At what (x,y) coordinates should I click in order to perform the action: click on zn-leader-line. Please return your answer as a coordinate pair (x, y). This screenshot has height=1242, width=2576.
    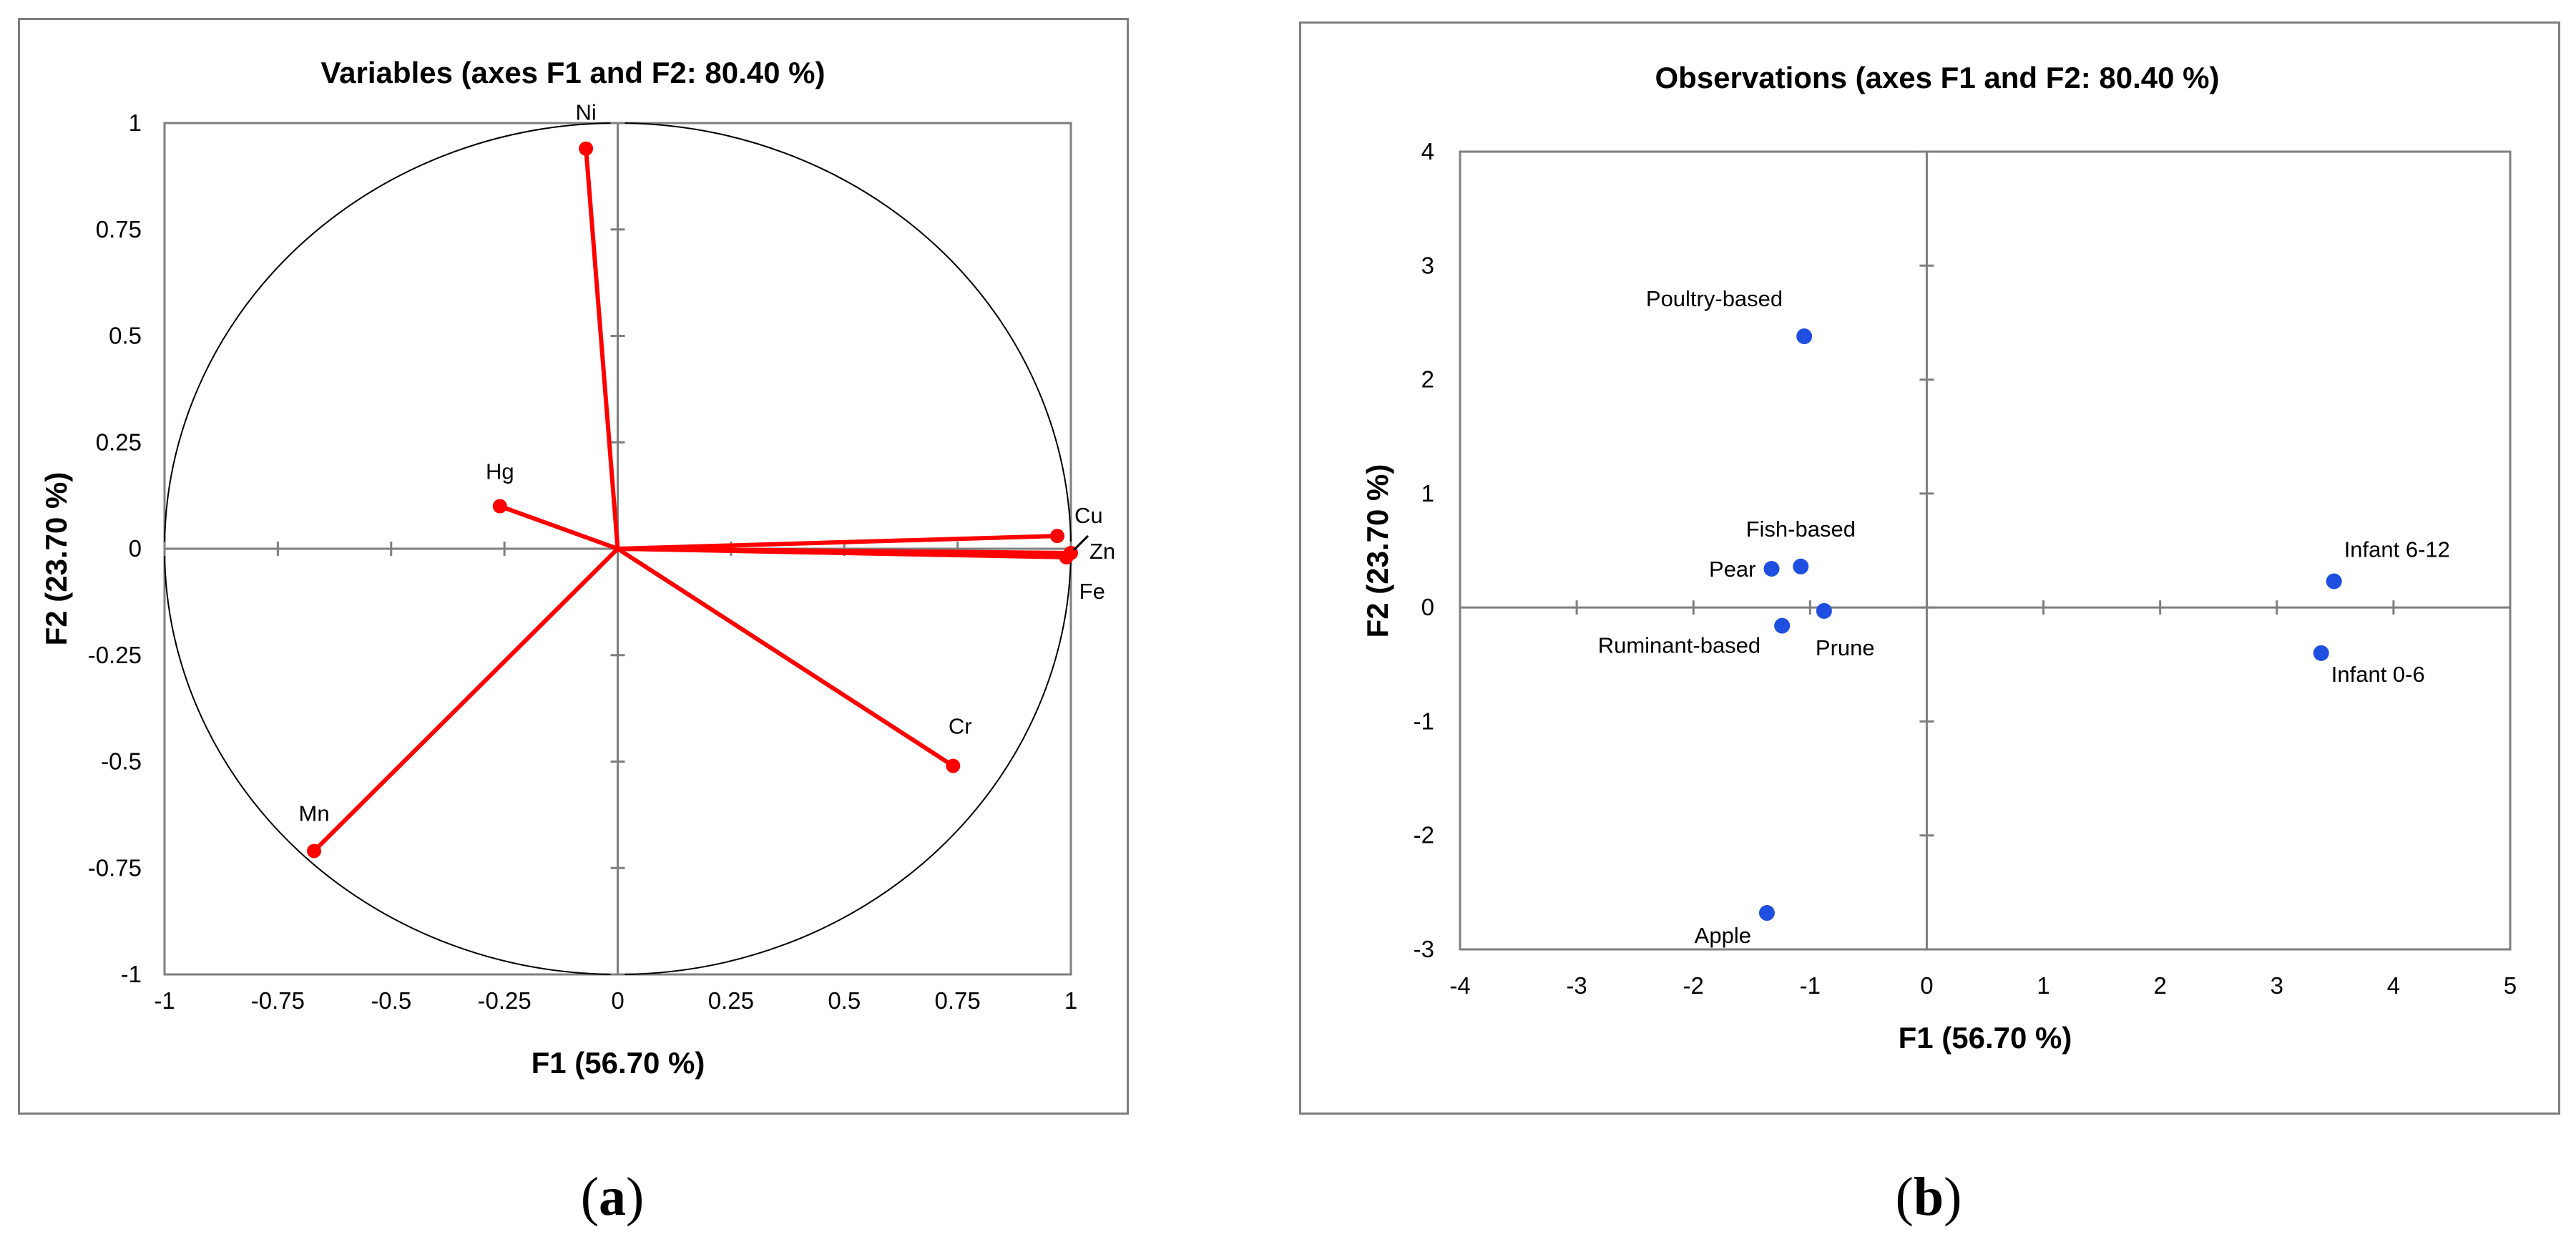
    Looking at the image, I should click on (1081, 543).